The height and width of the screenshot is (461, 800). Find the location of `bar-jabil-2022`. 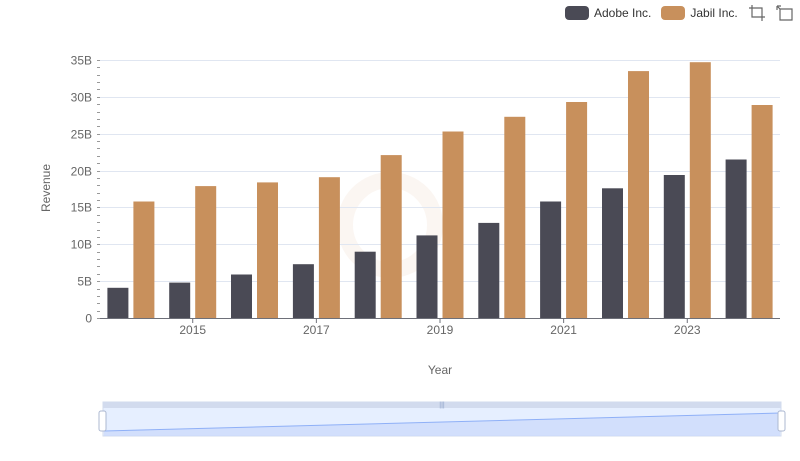

bar-jabil-2022 is located at coordinates (638, 194).